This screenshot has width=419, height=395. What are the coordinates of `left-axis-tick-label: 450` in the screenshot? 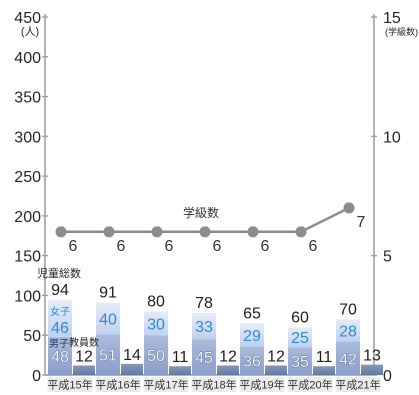 It's located at (27, 18).